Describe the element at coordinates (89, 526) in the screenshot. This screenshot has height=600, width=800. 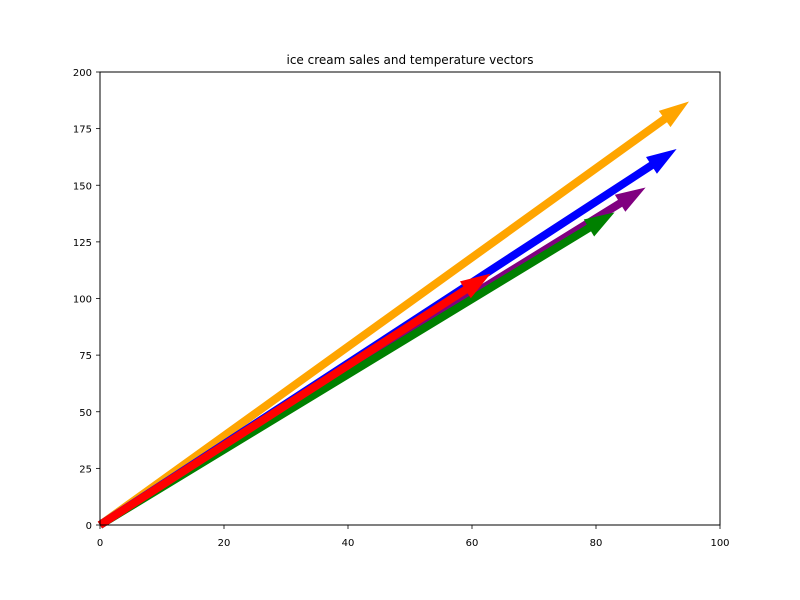
I see `y-tick-label: 0` at that location.